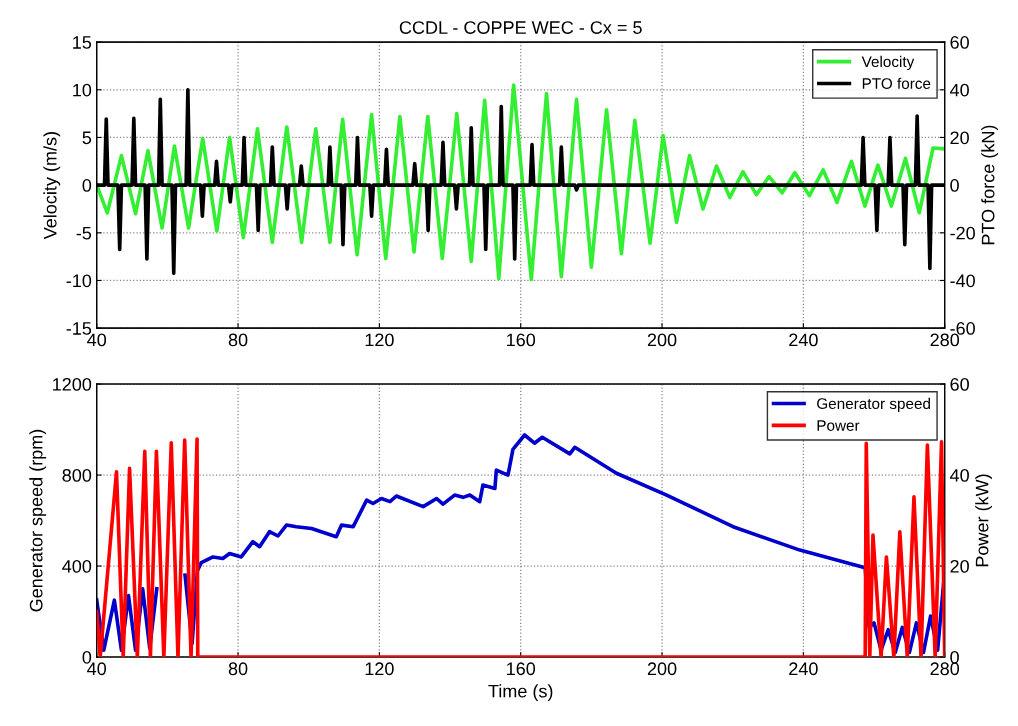  I want to click on y-tick-label: 1200, so click(72, 384).